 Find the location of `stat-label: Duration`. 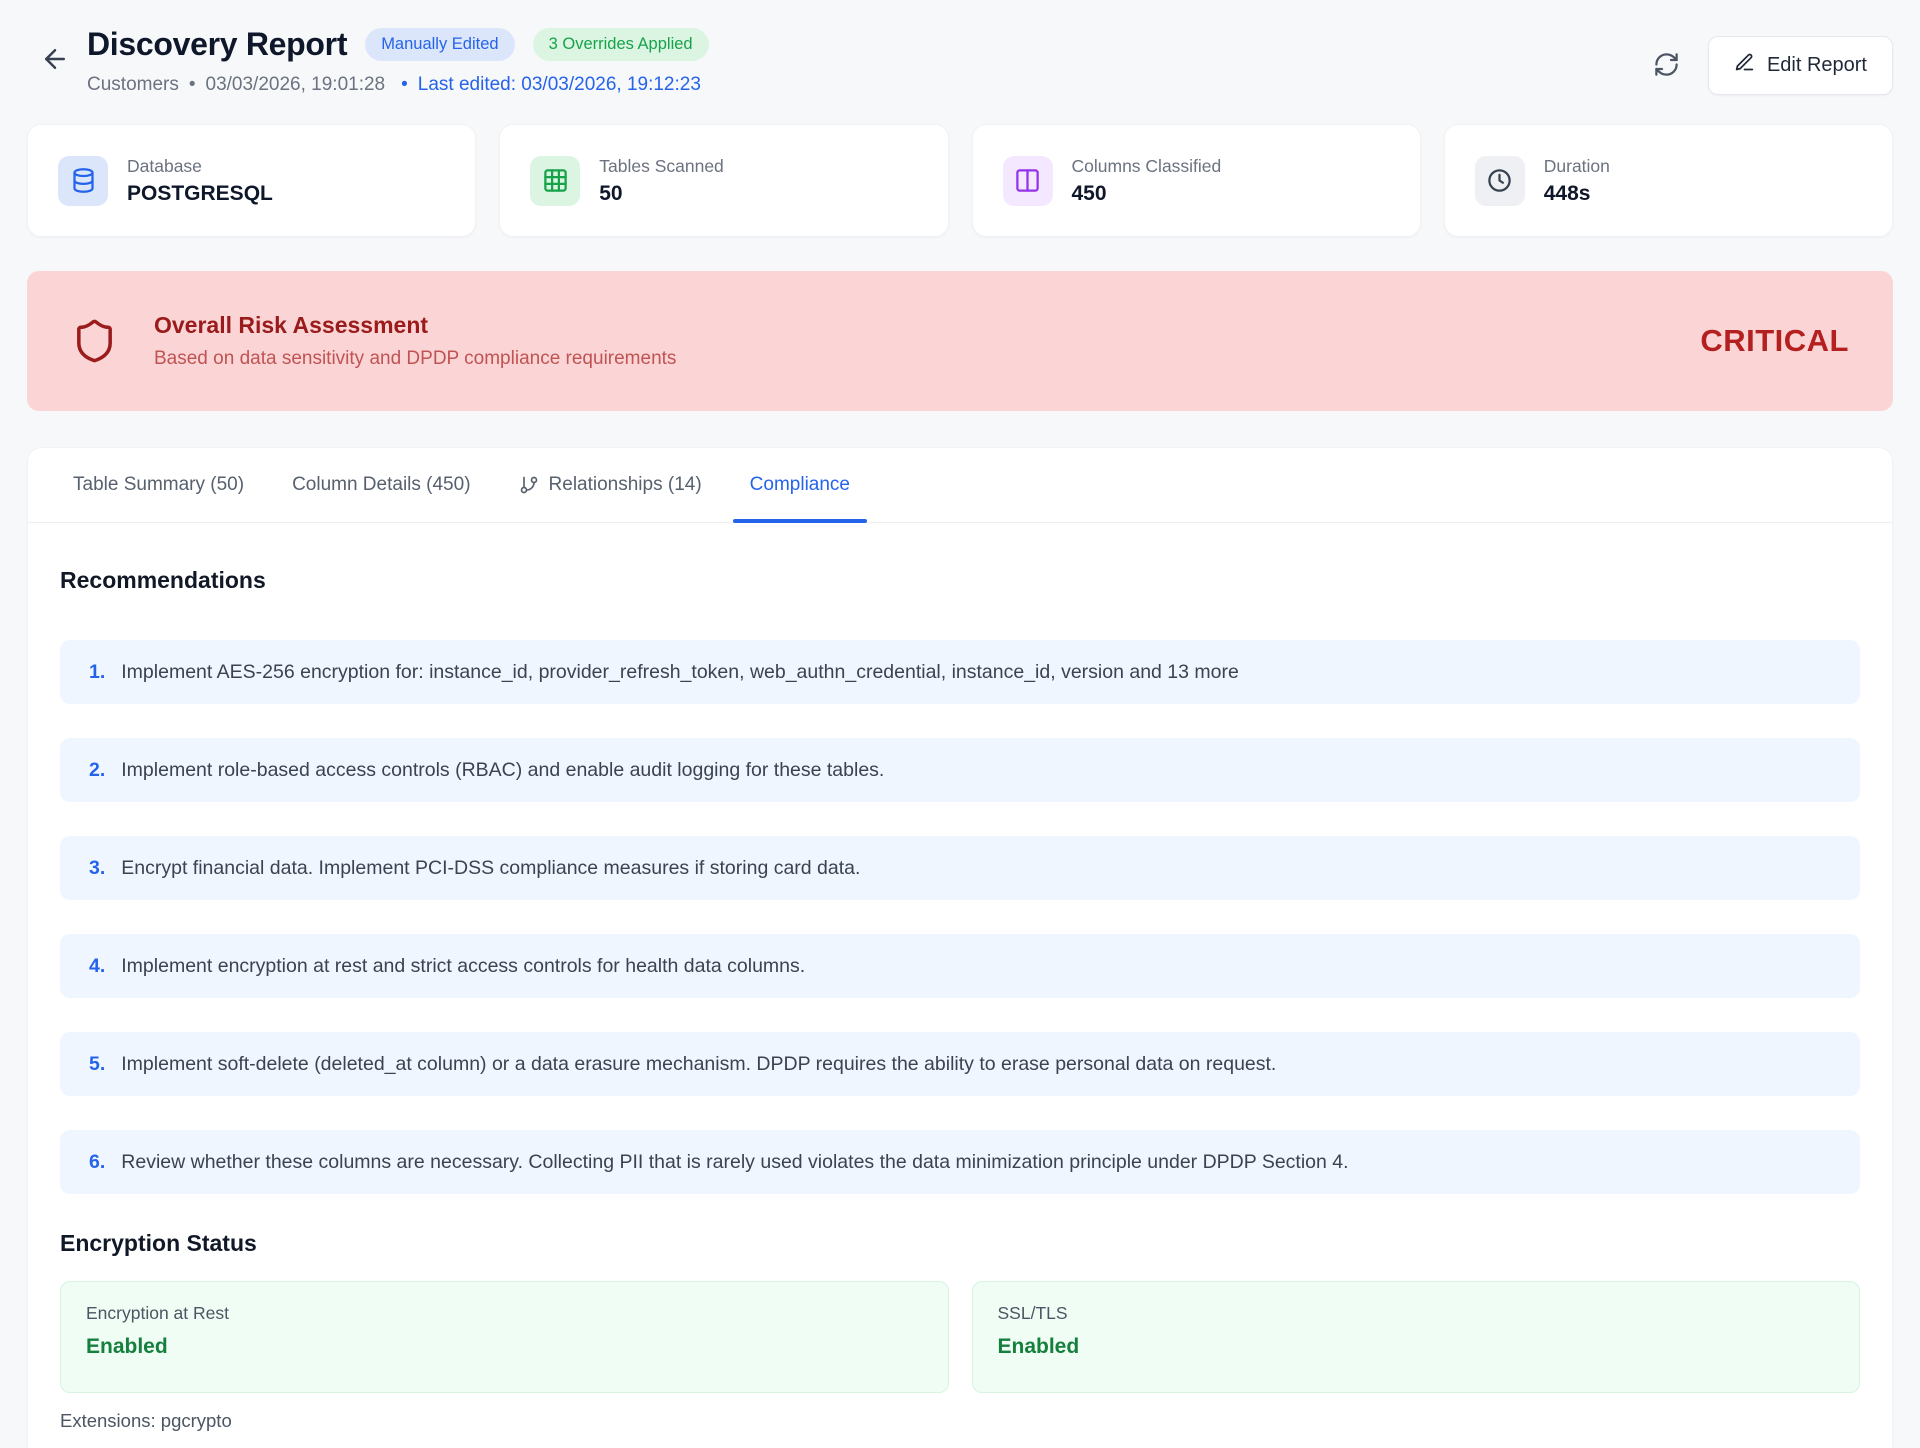

stat-label: Duration is located at coordinates (1576, 165).